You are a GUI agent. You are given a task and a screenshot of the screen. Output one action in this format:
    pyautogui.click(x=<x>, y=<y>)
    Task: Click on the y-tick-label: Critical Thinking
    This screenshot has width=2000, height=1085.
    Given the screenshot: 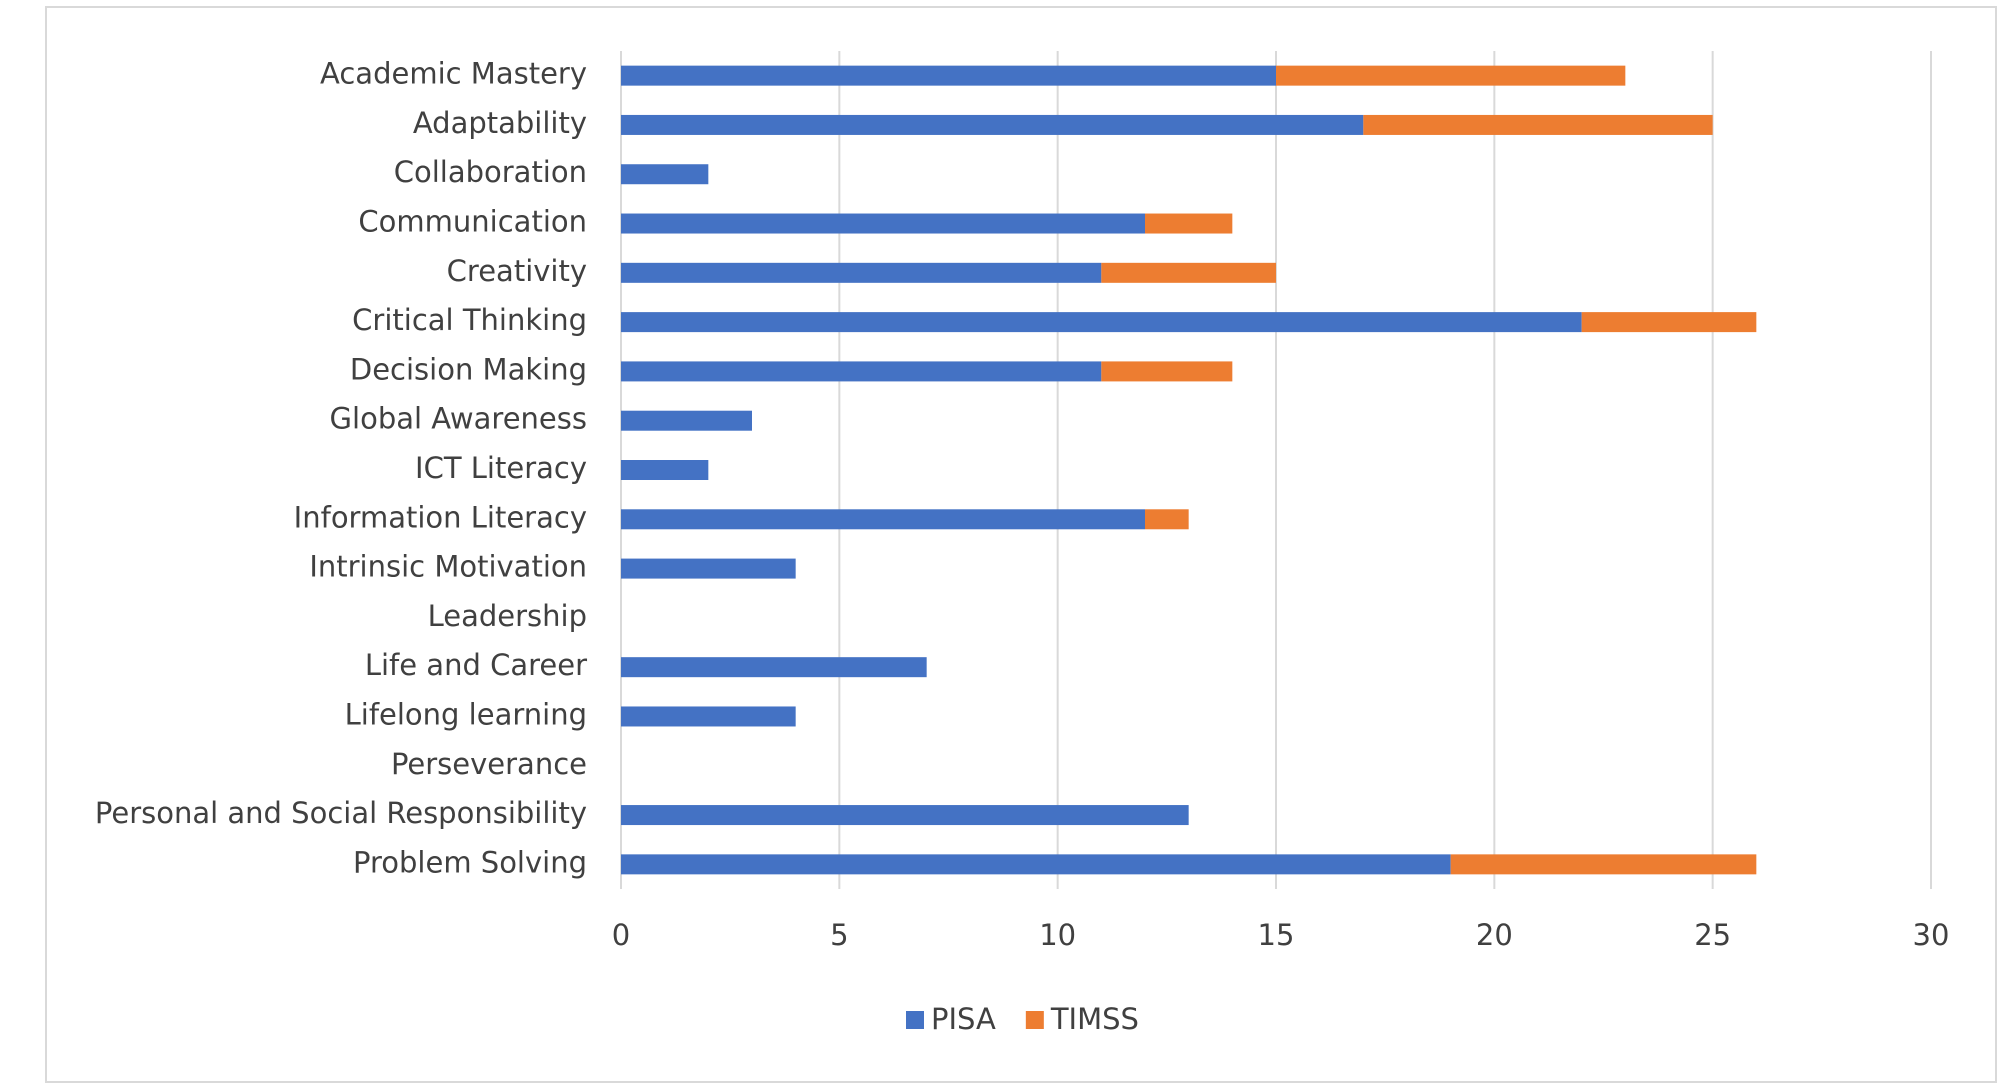 What is the action you would take?
    pyautogui.click(x=469, y=320)
    